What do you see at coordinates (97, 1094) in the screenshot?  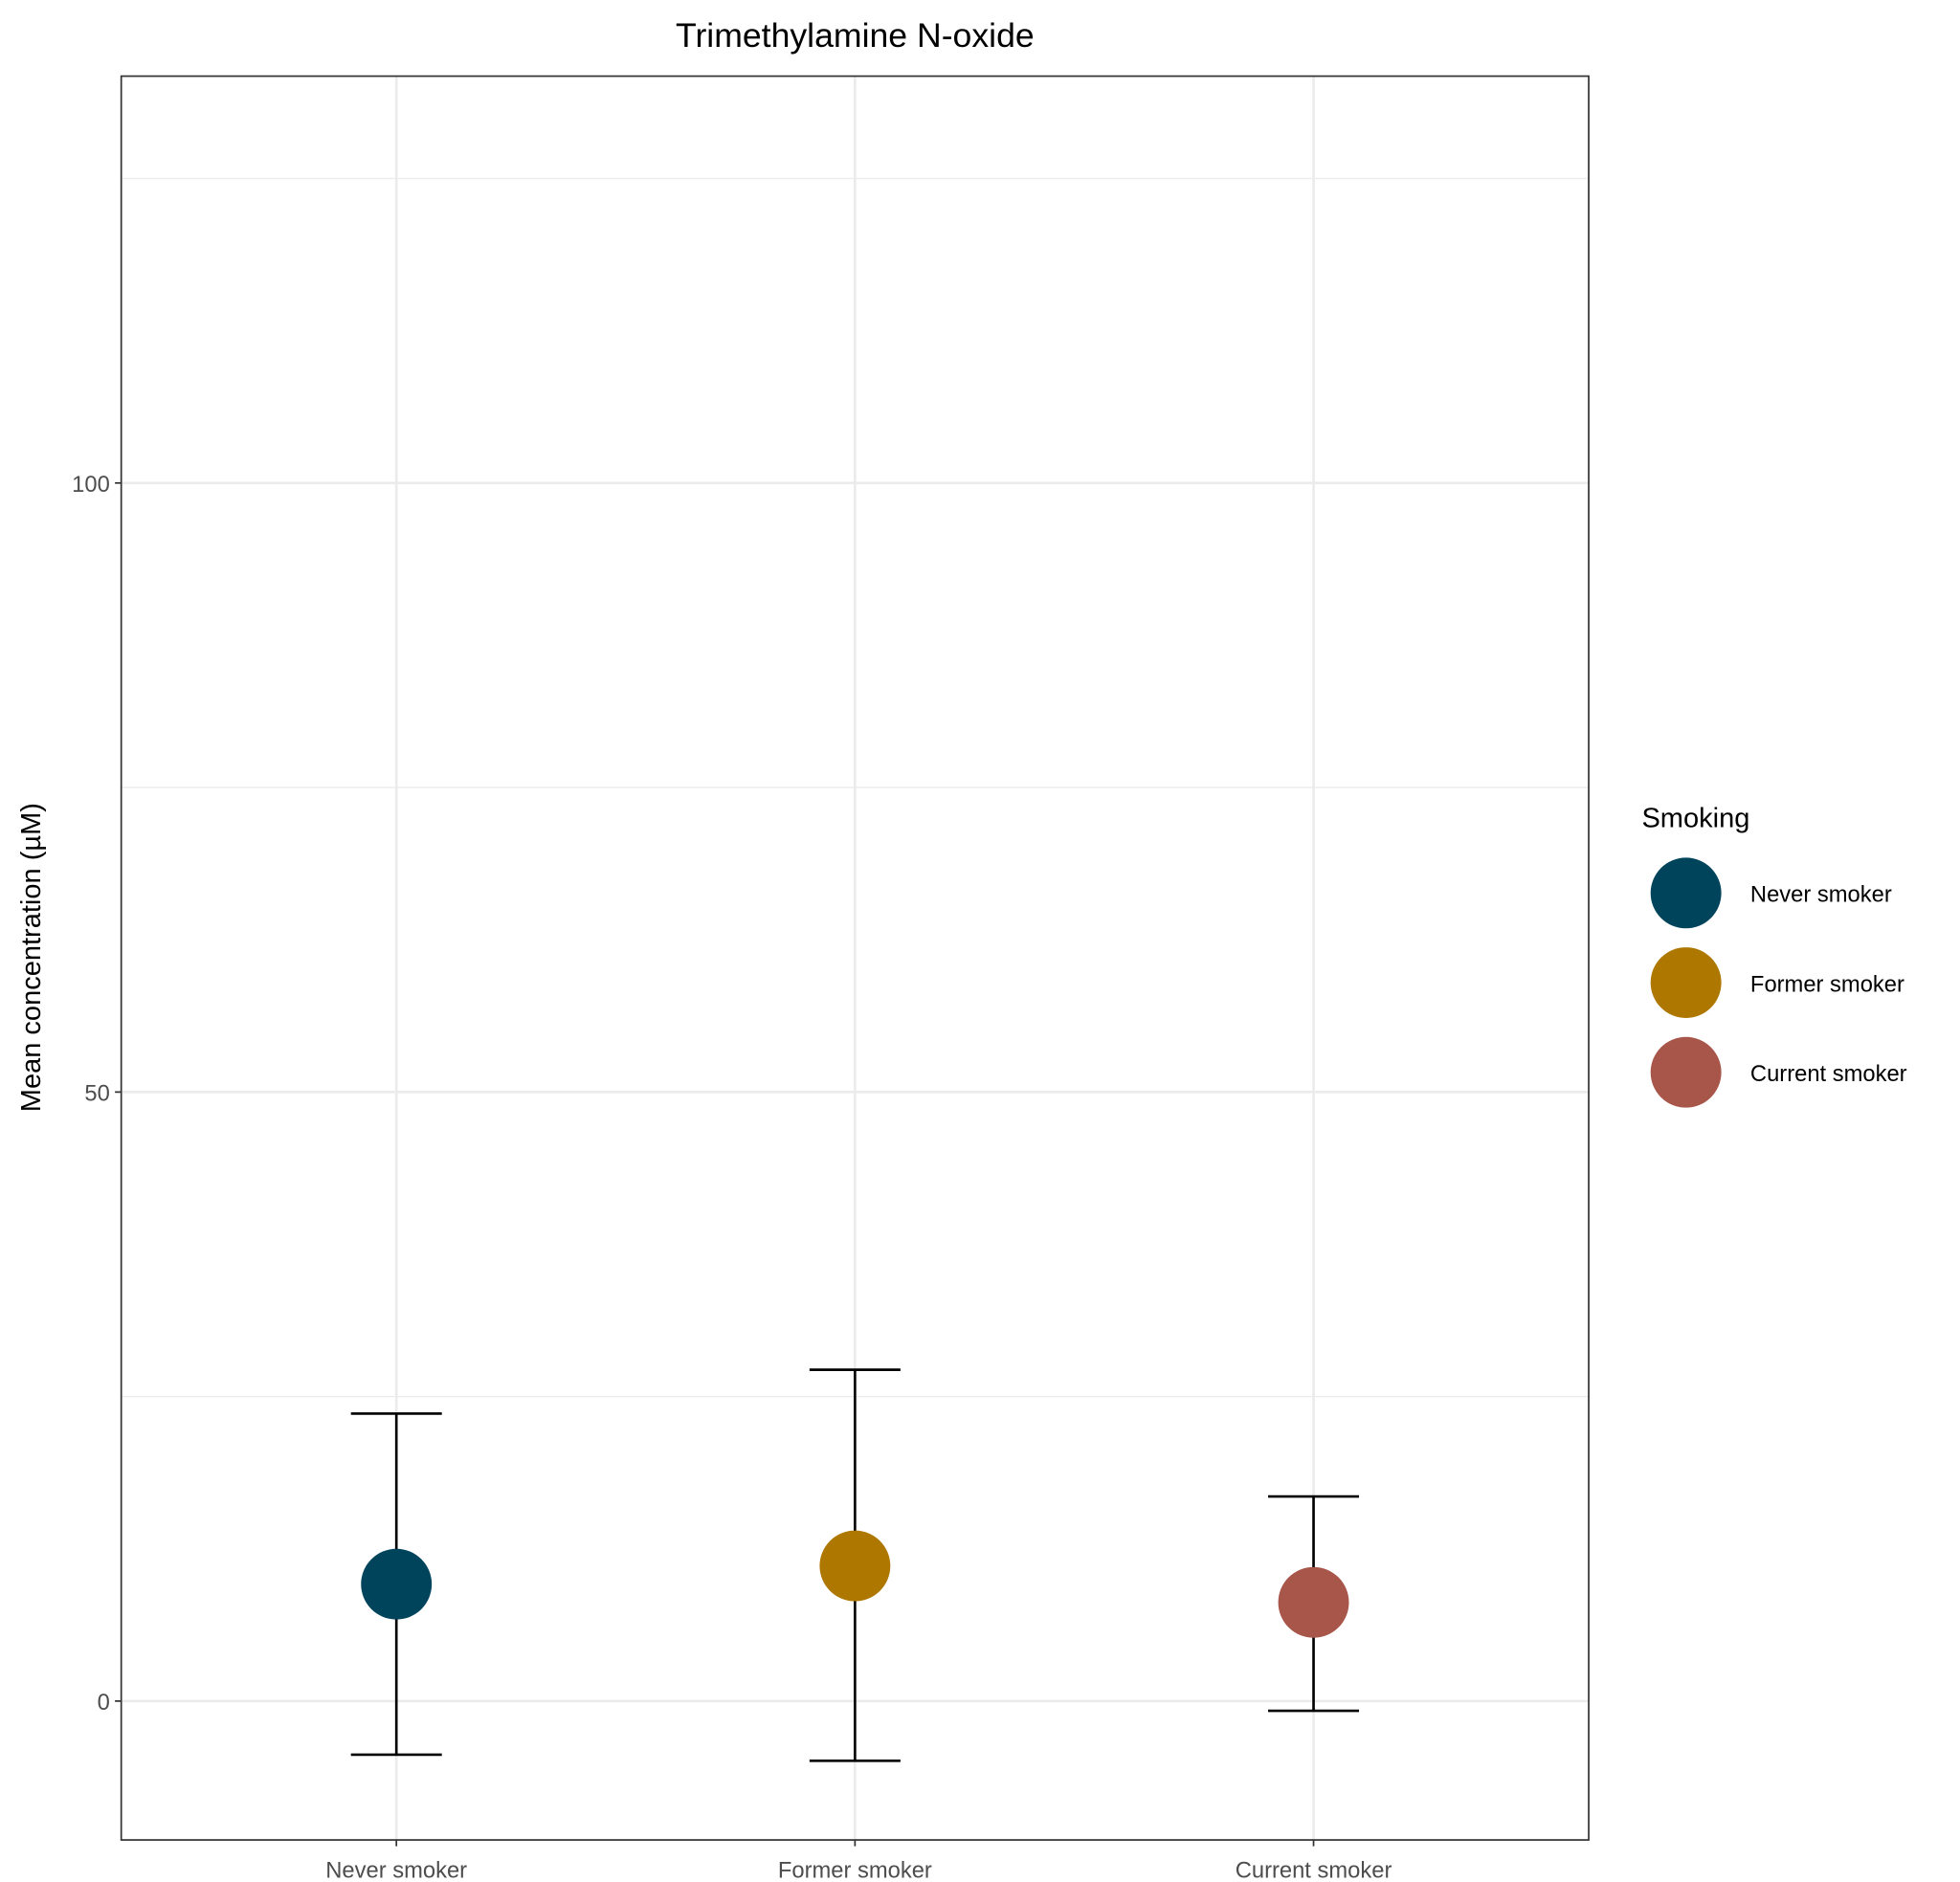 I see `y-tick-label: 50` at bounding box center [97, 1094].